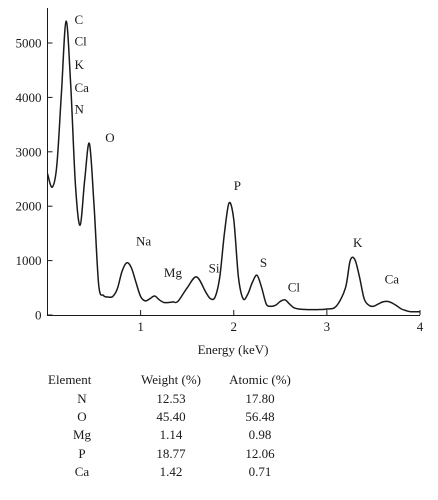 Image resolution: width=438 pixels, height=500 pixels. What do you see at coordinates (260, 398) in the screenshot?
I see `atomic-cell: 17.80` at bounding box center [260, 398].